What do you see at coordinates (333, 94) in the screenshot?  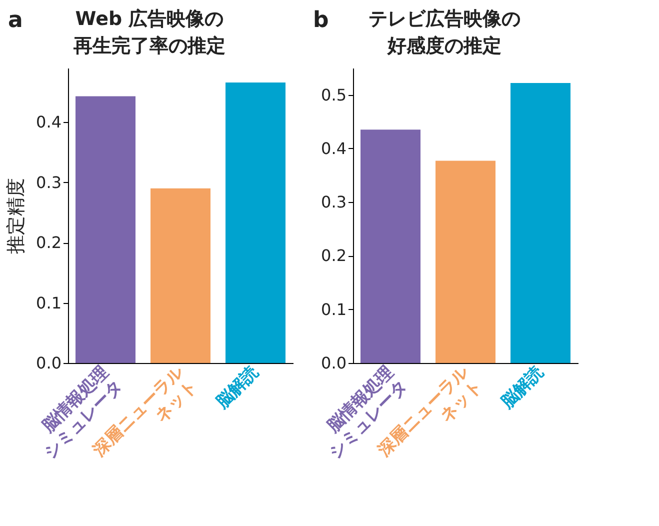 I see `y-tick-label: 0.5` at bounding box center [333, 94].